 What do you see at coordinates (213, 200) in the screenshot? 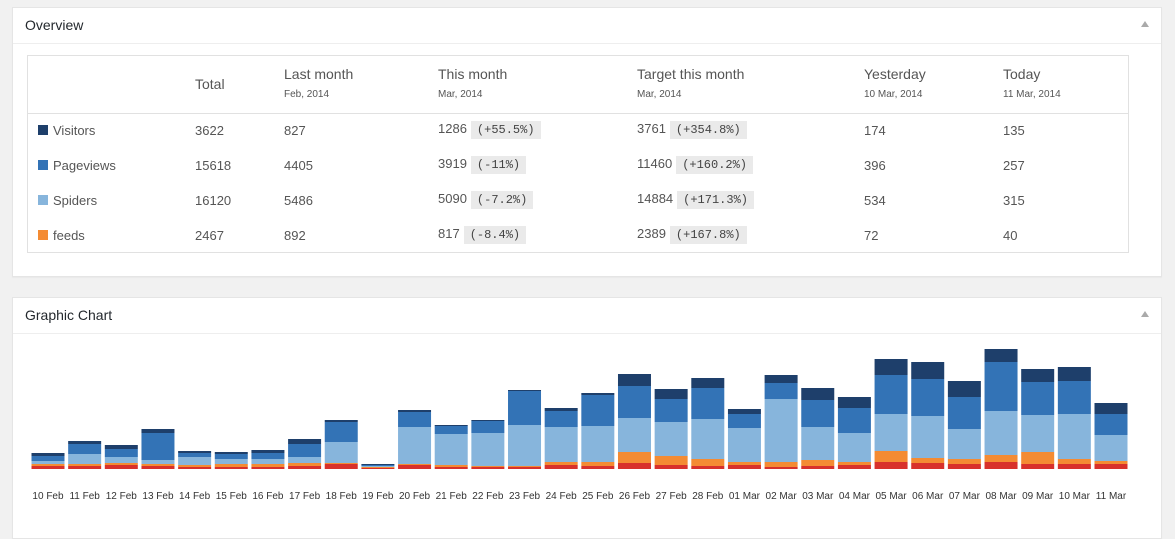
I see `stat-cell: 16120` at bounding box center [213, 200].